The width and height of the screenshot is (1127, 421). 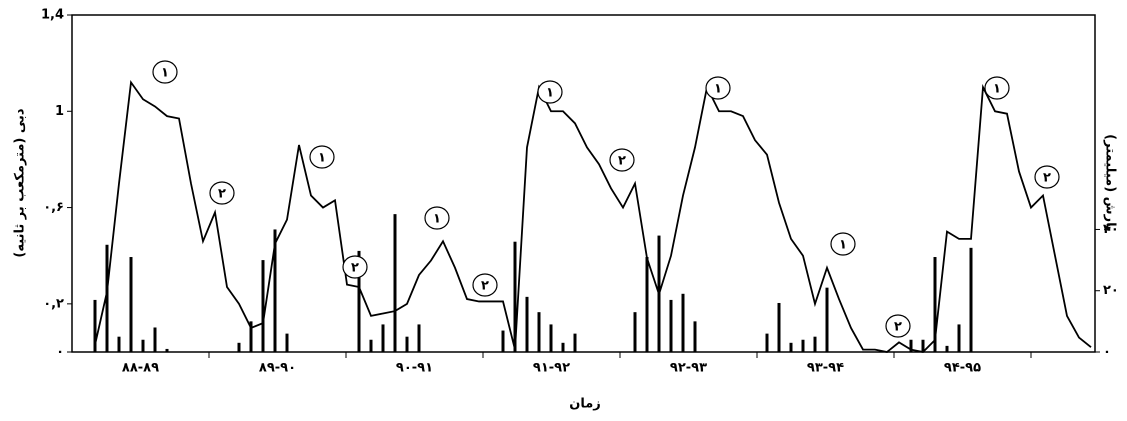 I want to click on y-tick-label: 1,4, so click(x=52, y=15).